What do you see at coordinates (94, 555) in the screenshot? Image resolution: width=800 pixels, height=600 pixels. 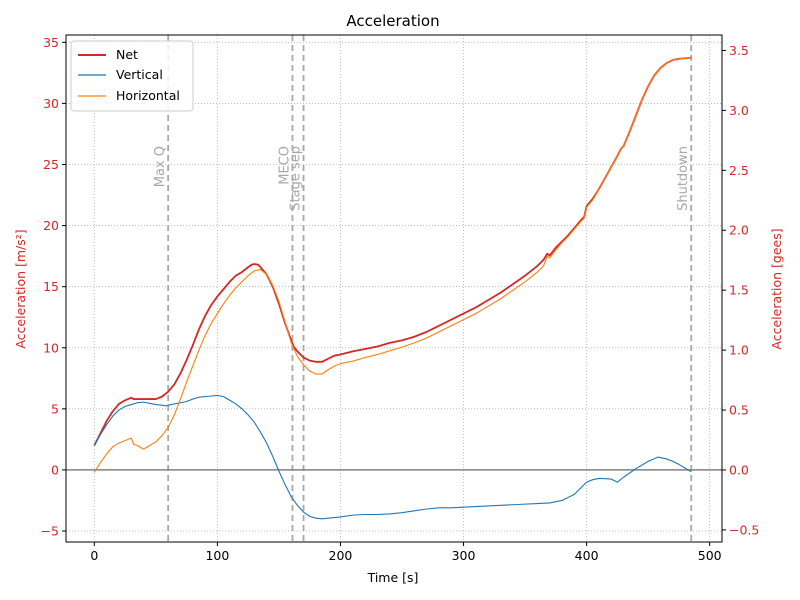 I see `x-tick-label: 0` at bounding box center [94, 555].